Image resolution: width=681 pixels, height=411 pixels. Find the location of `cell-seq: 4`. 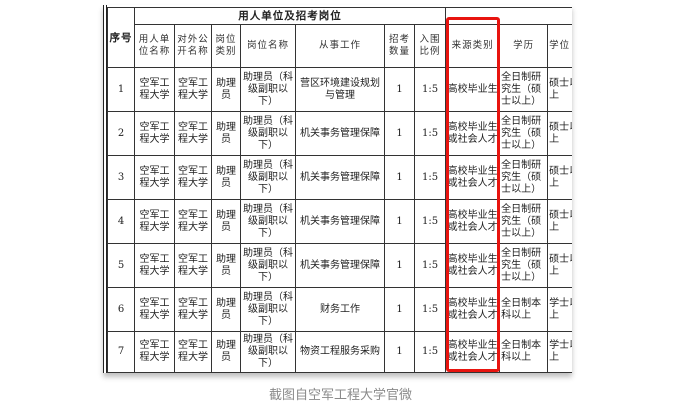

cell-seq: 4 is located at coordinates (121, 221).